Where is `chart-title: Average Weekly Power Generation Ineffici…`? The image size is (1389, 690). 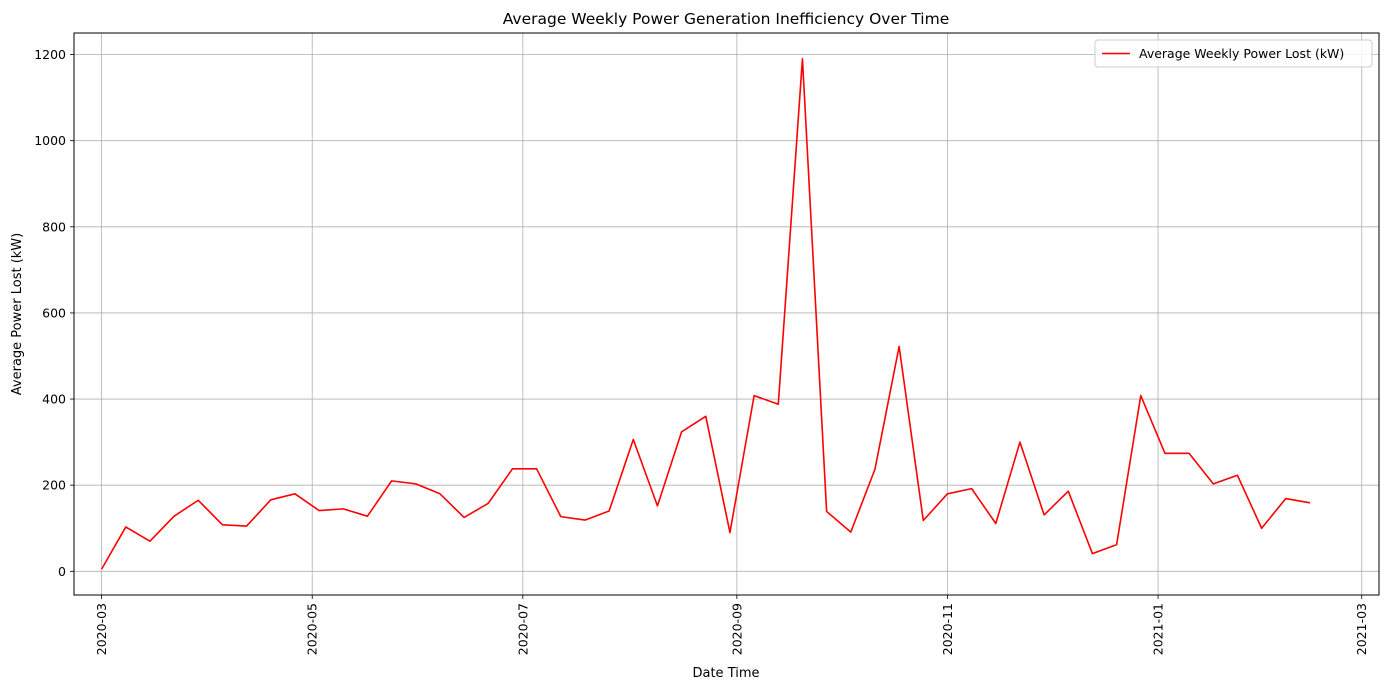
chart-title: Average Weekly Power Generation Ineffici… is located at coordinates (726, 19).